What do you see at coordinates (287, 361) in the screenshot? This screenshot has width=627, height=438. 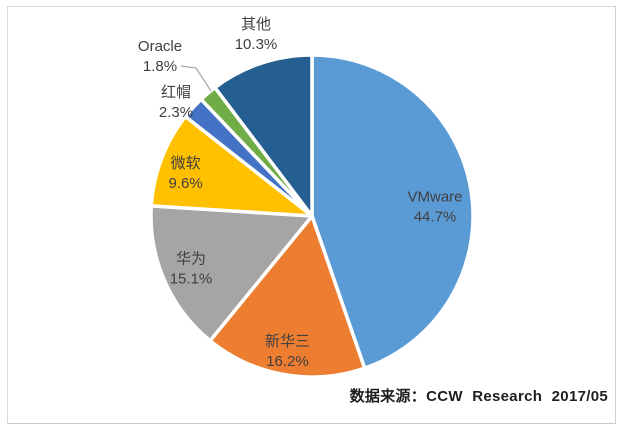 I see `pie-label-xinhua3-value: 16.2%` at bounding box center [287, 361].